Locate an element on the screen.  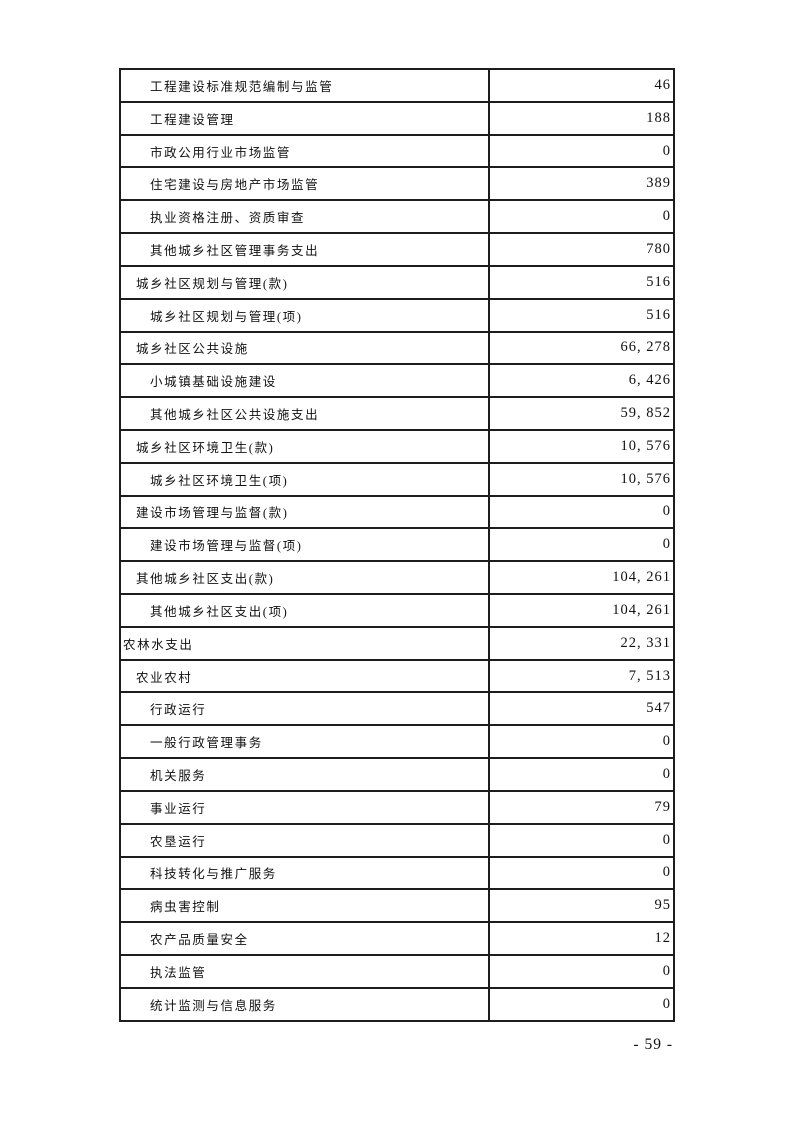
table-row: 农林水支出 22, 331 is located at coordinates (397, 643).